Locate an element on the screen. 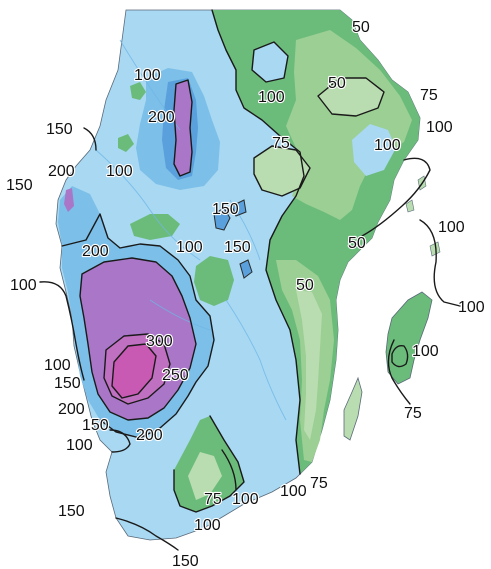  contour-label: 250 is located at coordinates (175, 375).